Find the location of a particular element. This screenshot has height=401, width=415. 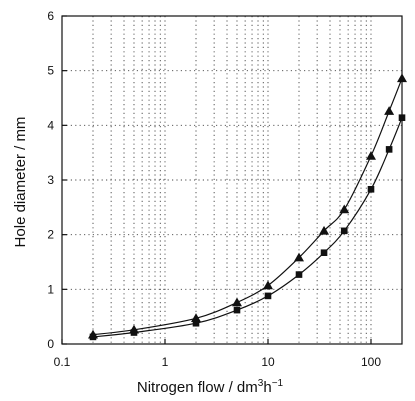

y-tick-label: 3 is located at coordinates (50, 180).